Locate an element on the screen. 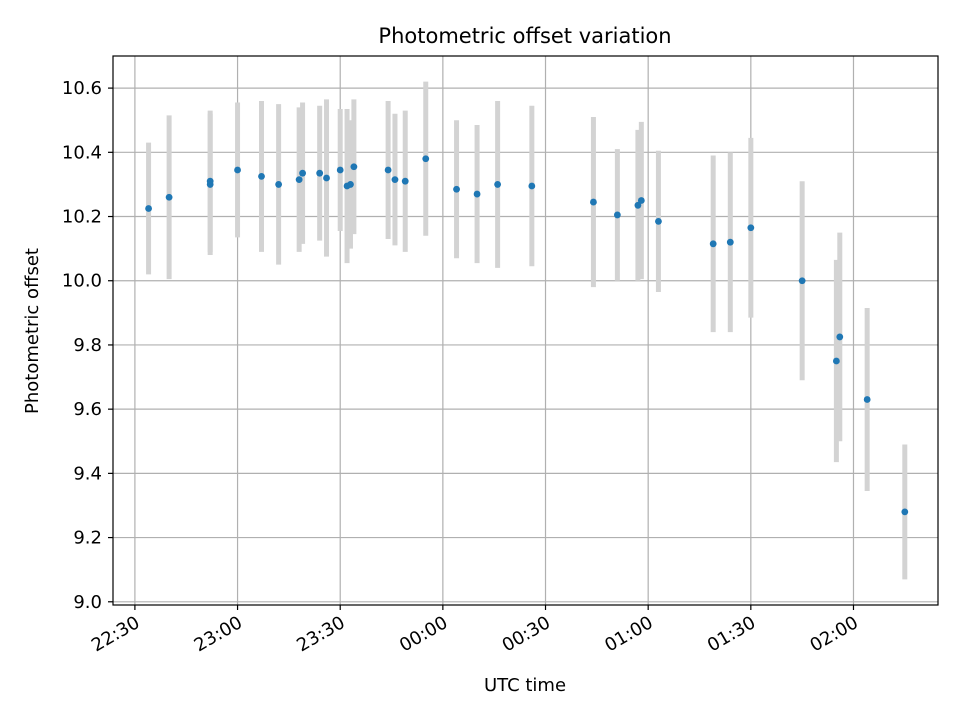 Image resolution: width=960 pixels, height=720 pixels. x-axis-label: UTC time is located at coordinates (525, 685).